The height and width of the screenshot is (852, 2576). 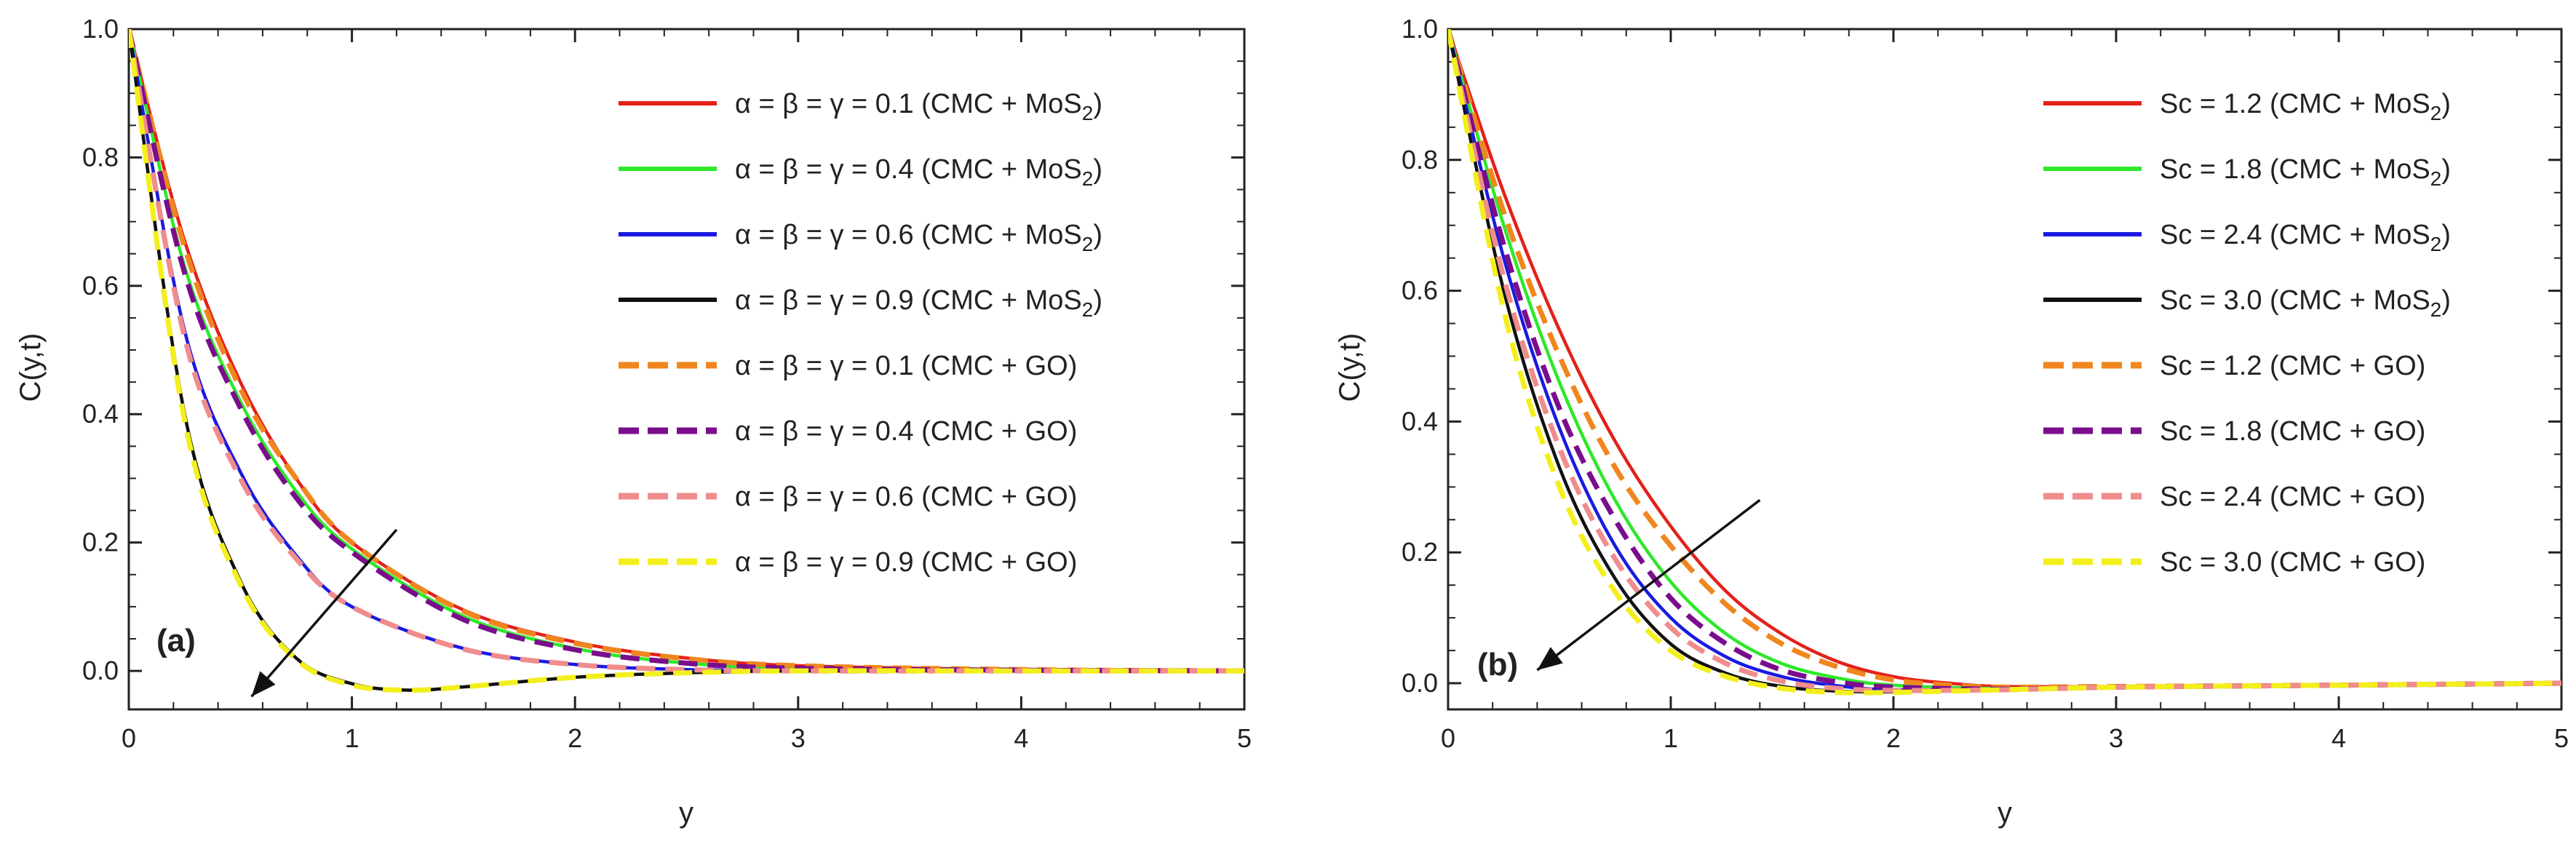 I want to click on legend-label-1: Sc = 1.2 (CMC + MoS2), so click(x=2305, y=106).